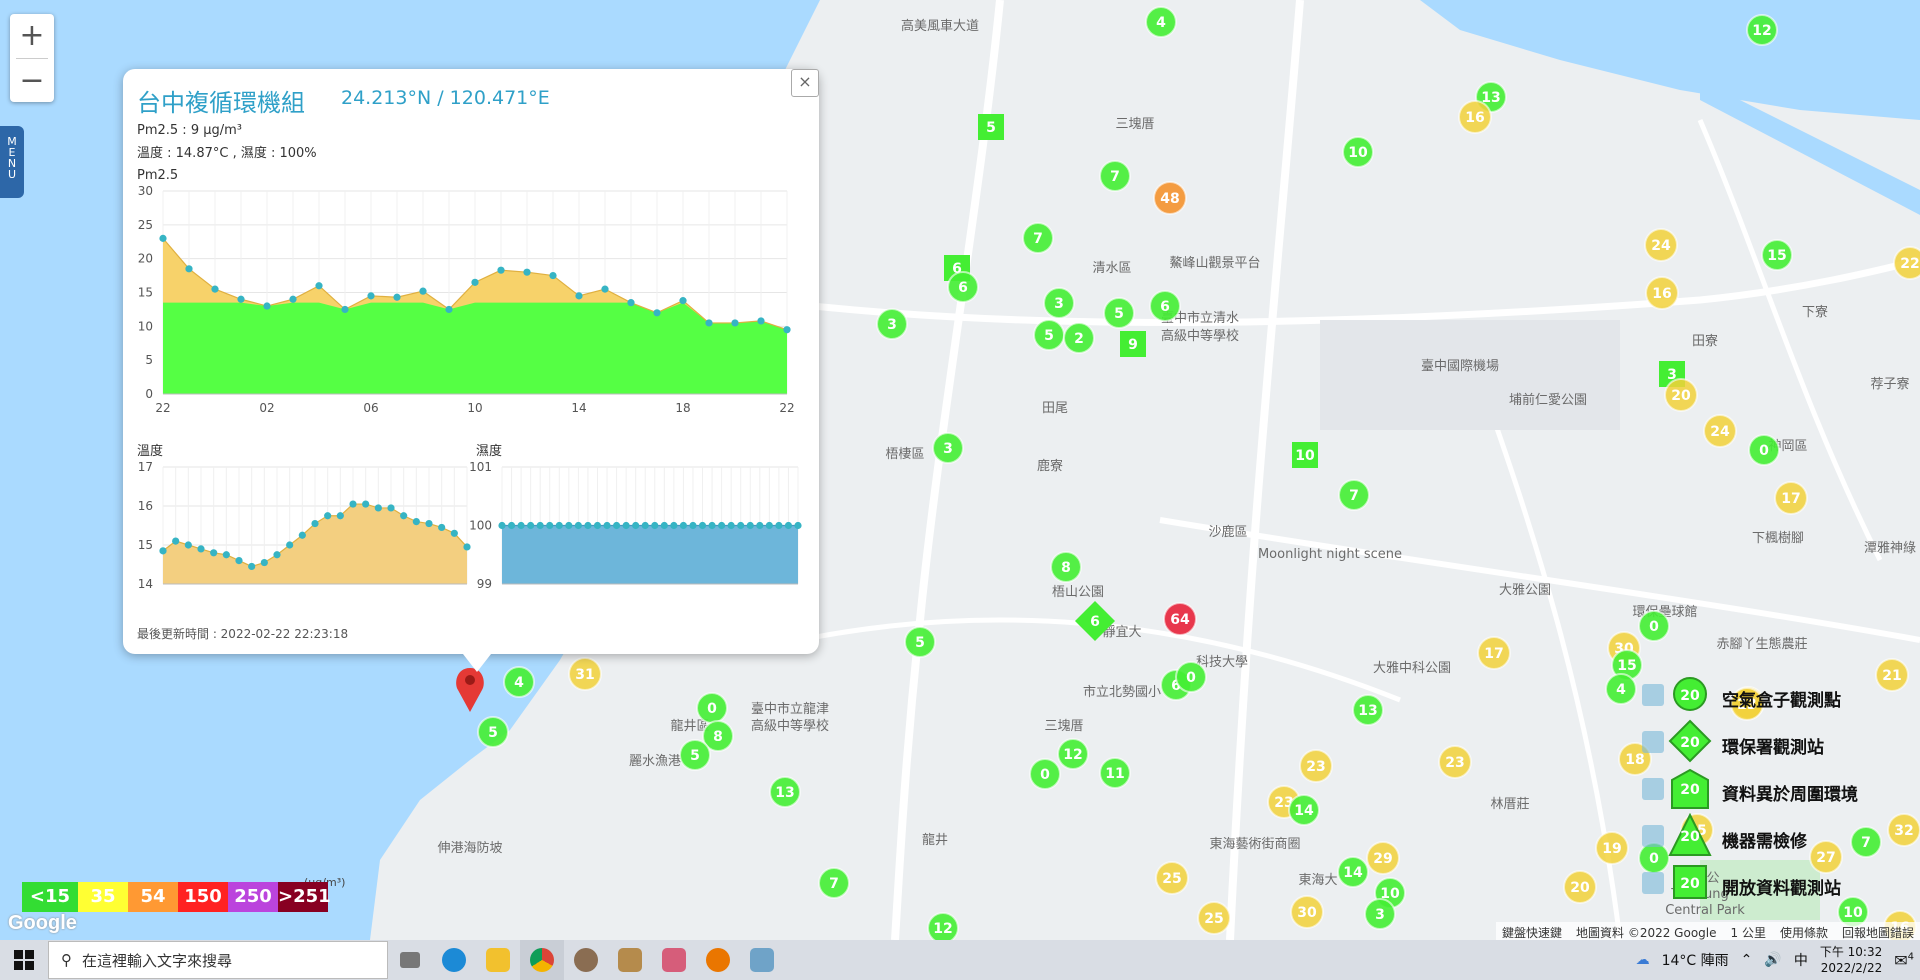  Describe the element at coordinates (1383, 858) in the screenshot. I see `station-marker: 29` at that location.